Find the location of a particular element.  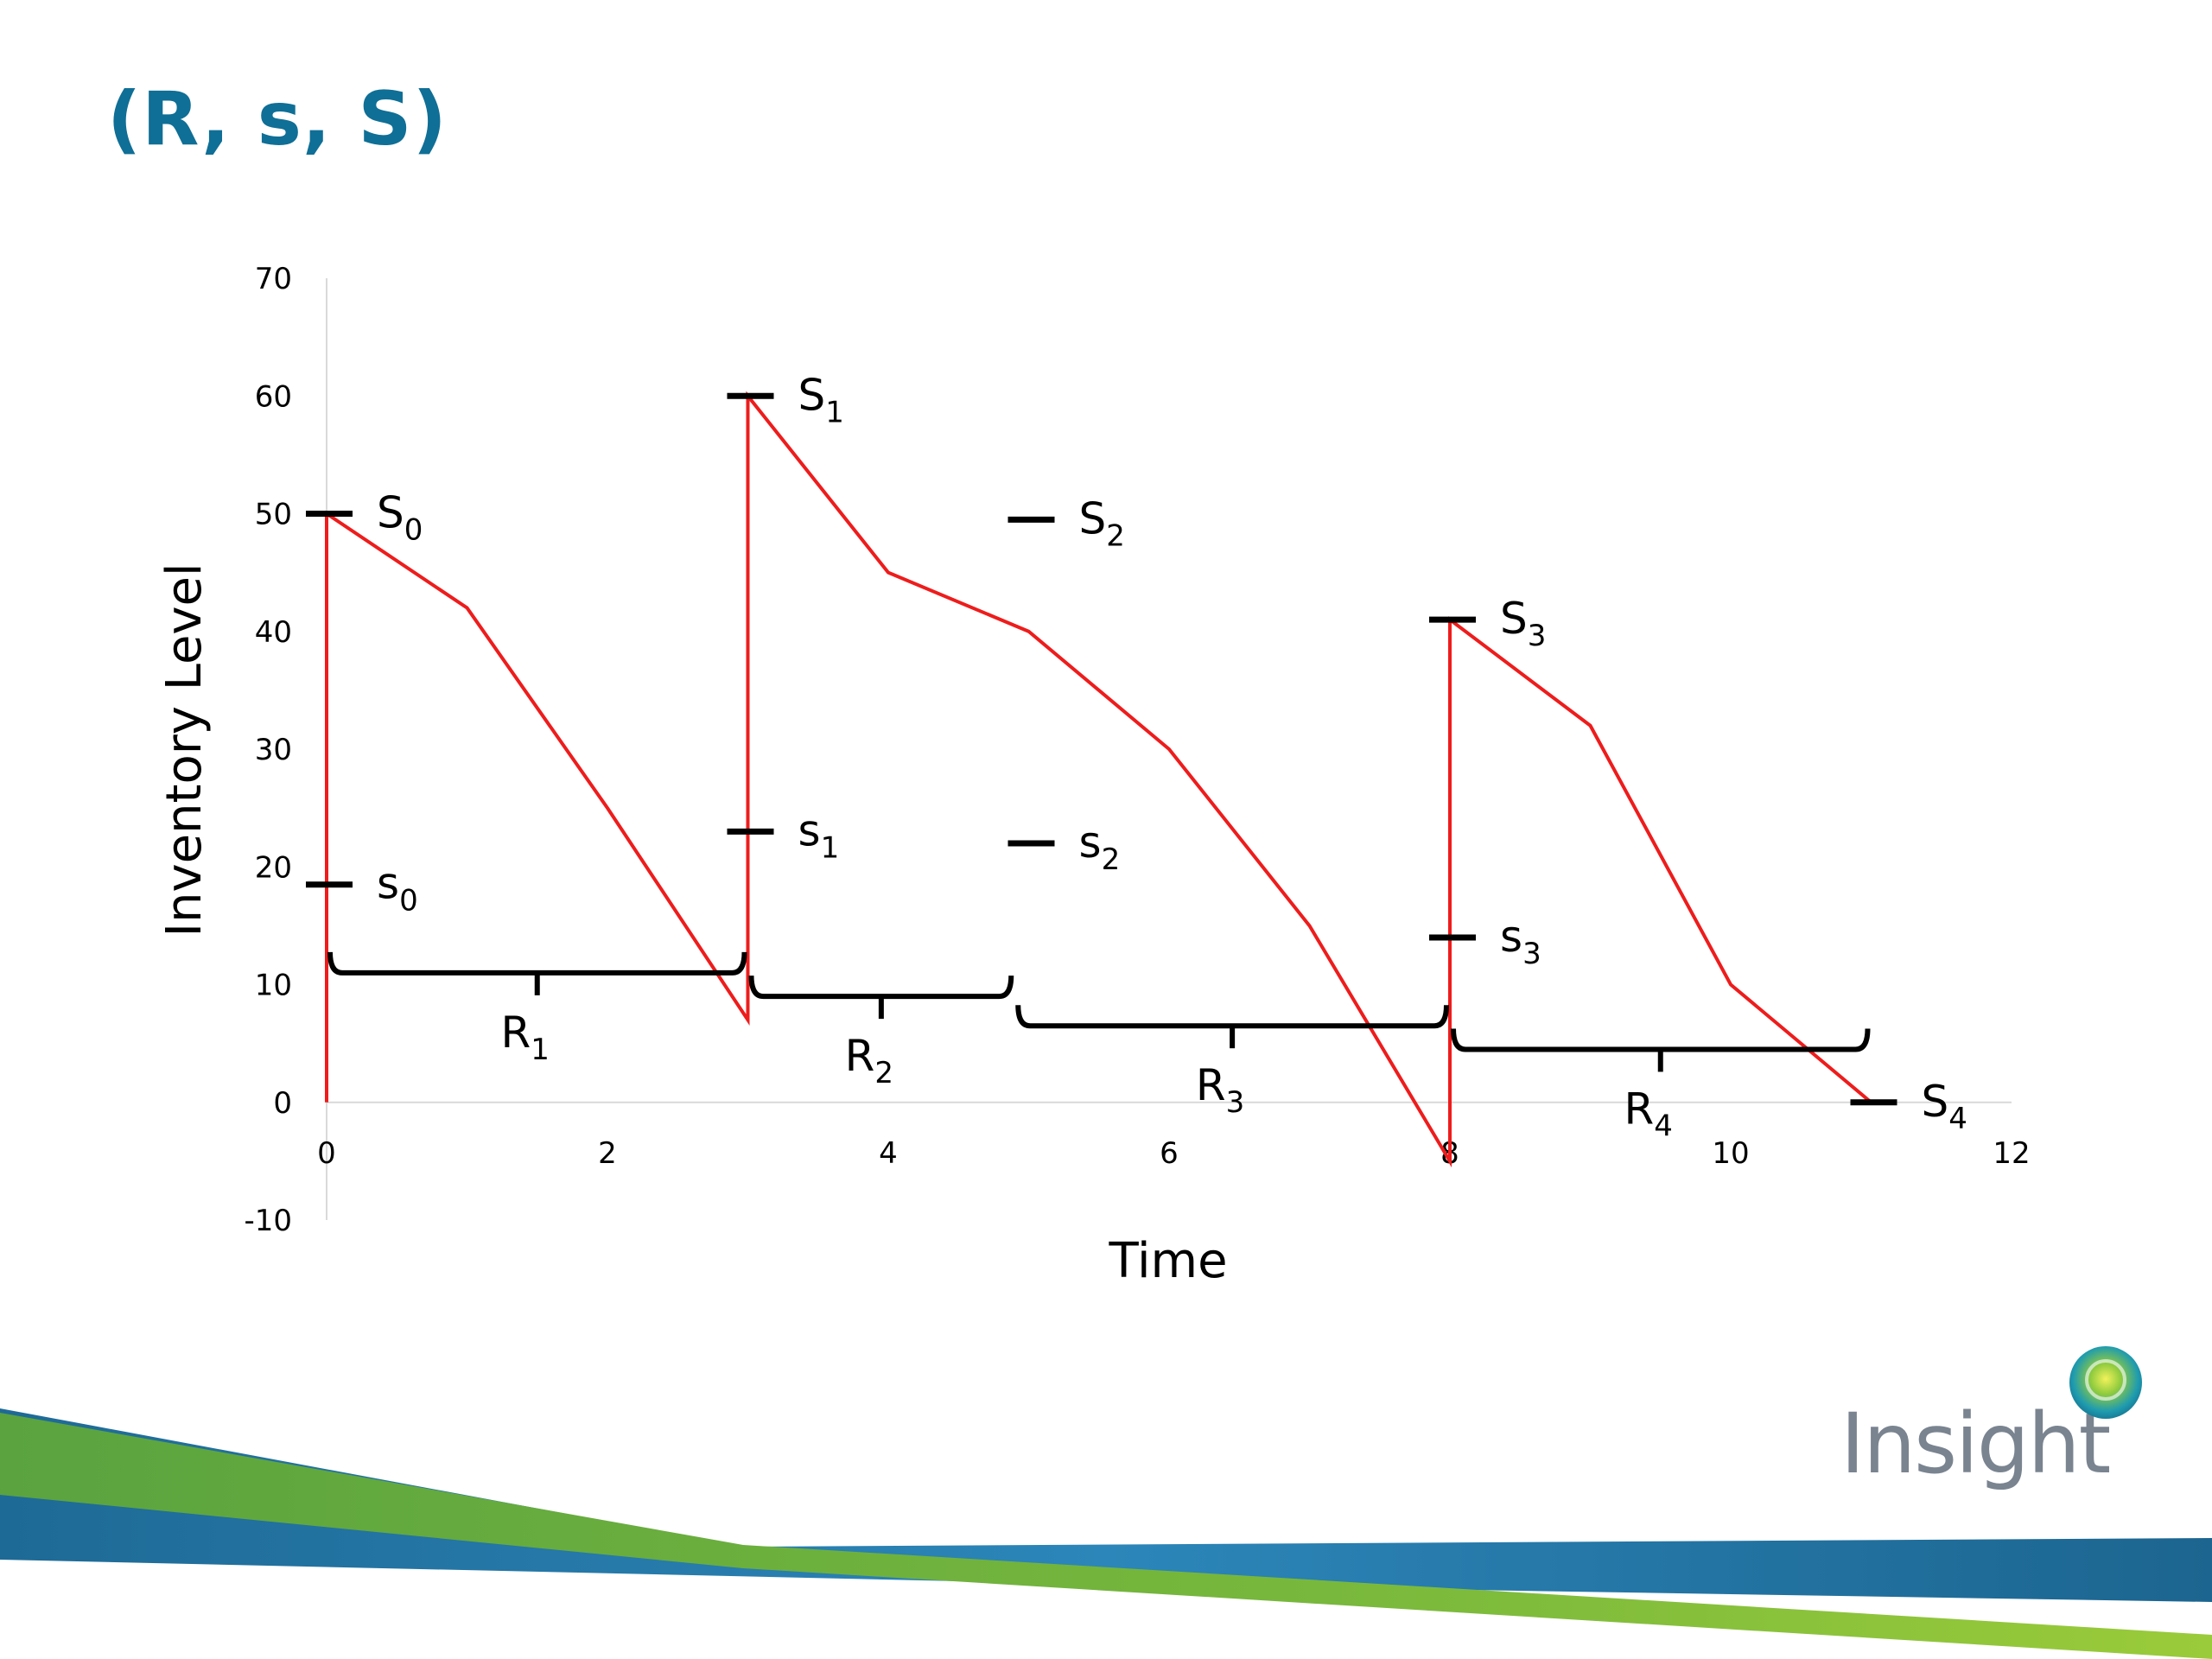

logo-text: Insight is located at coordinates (1975, 1443).